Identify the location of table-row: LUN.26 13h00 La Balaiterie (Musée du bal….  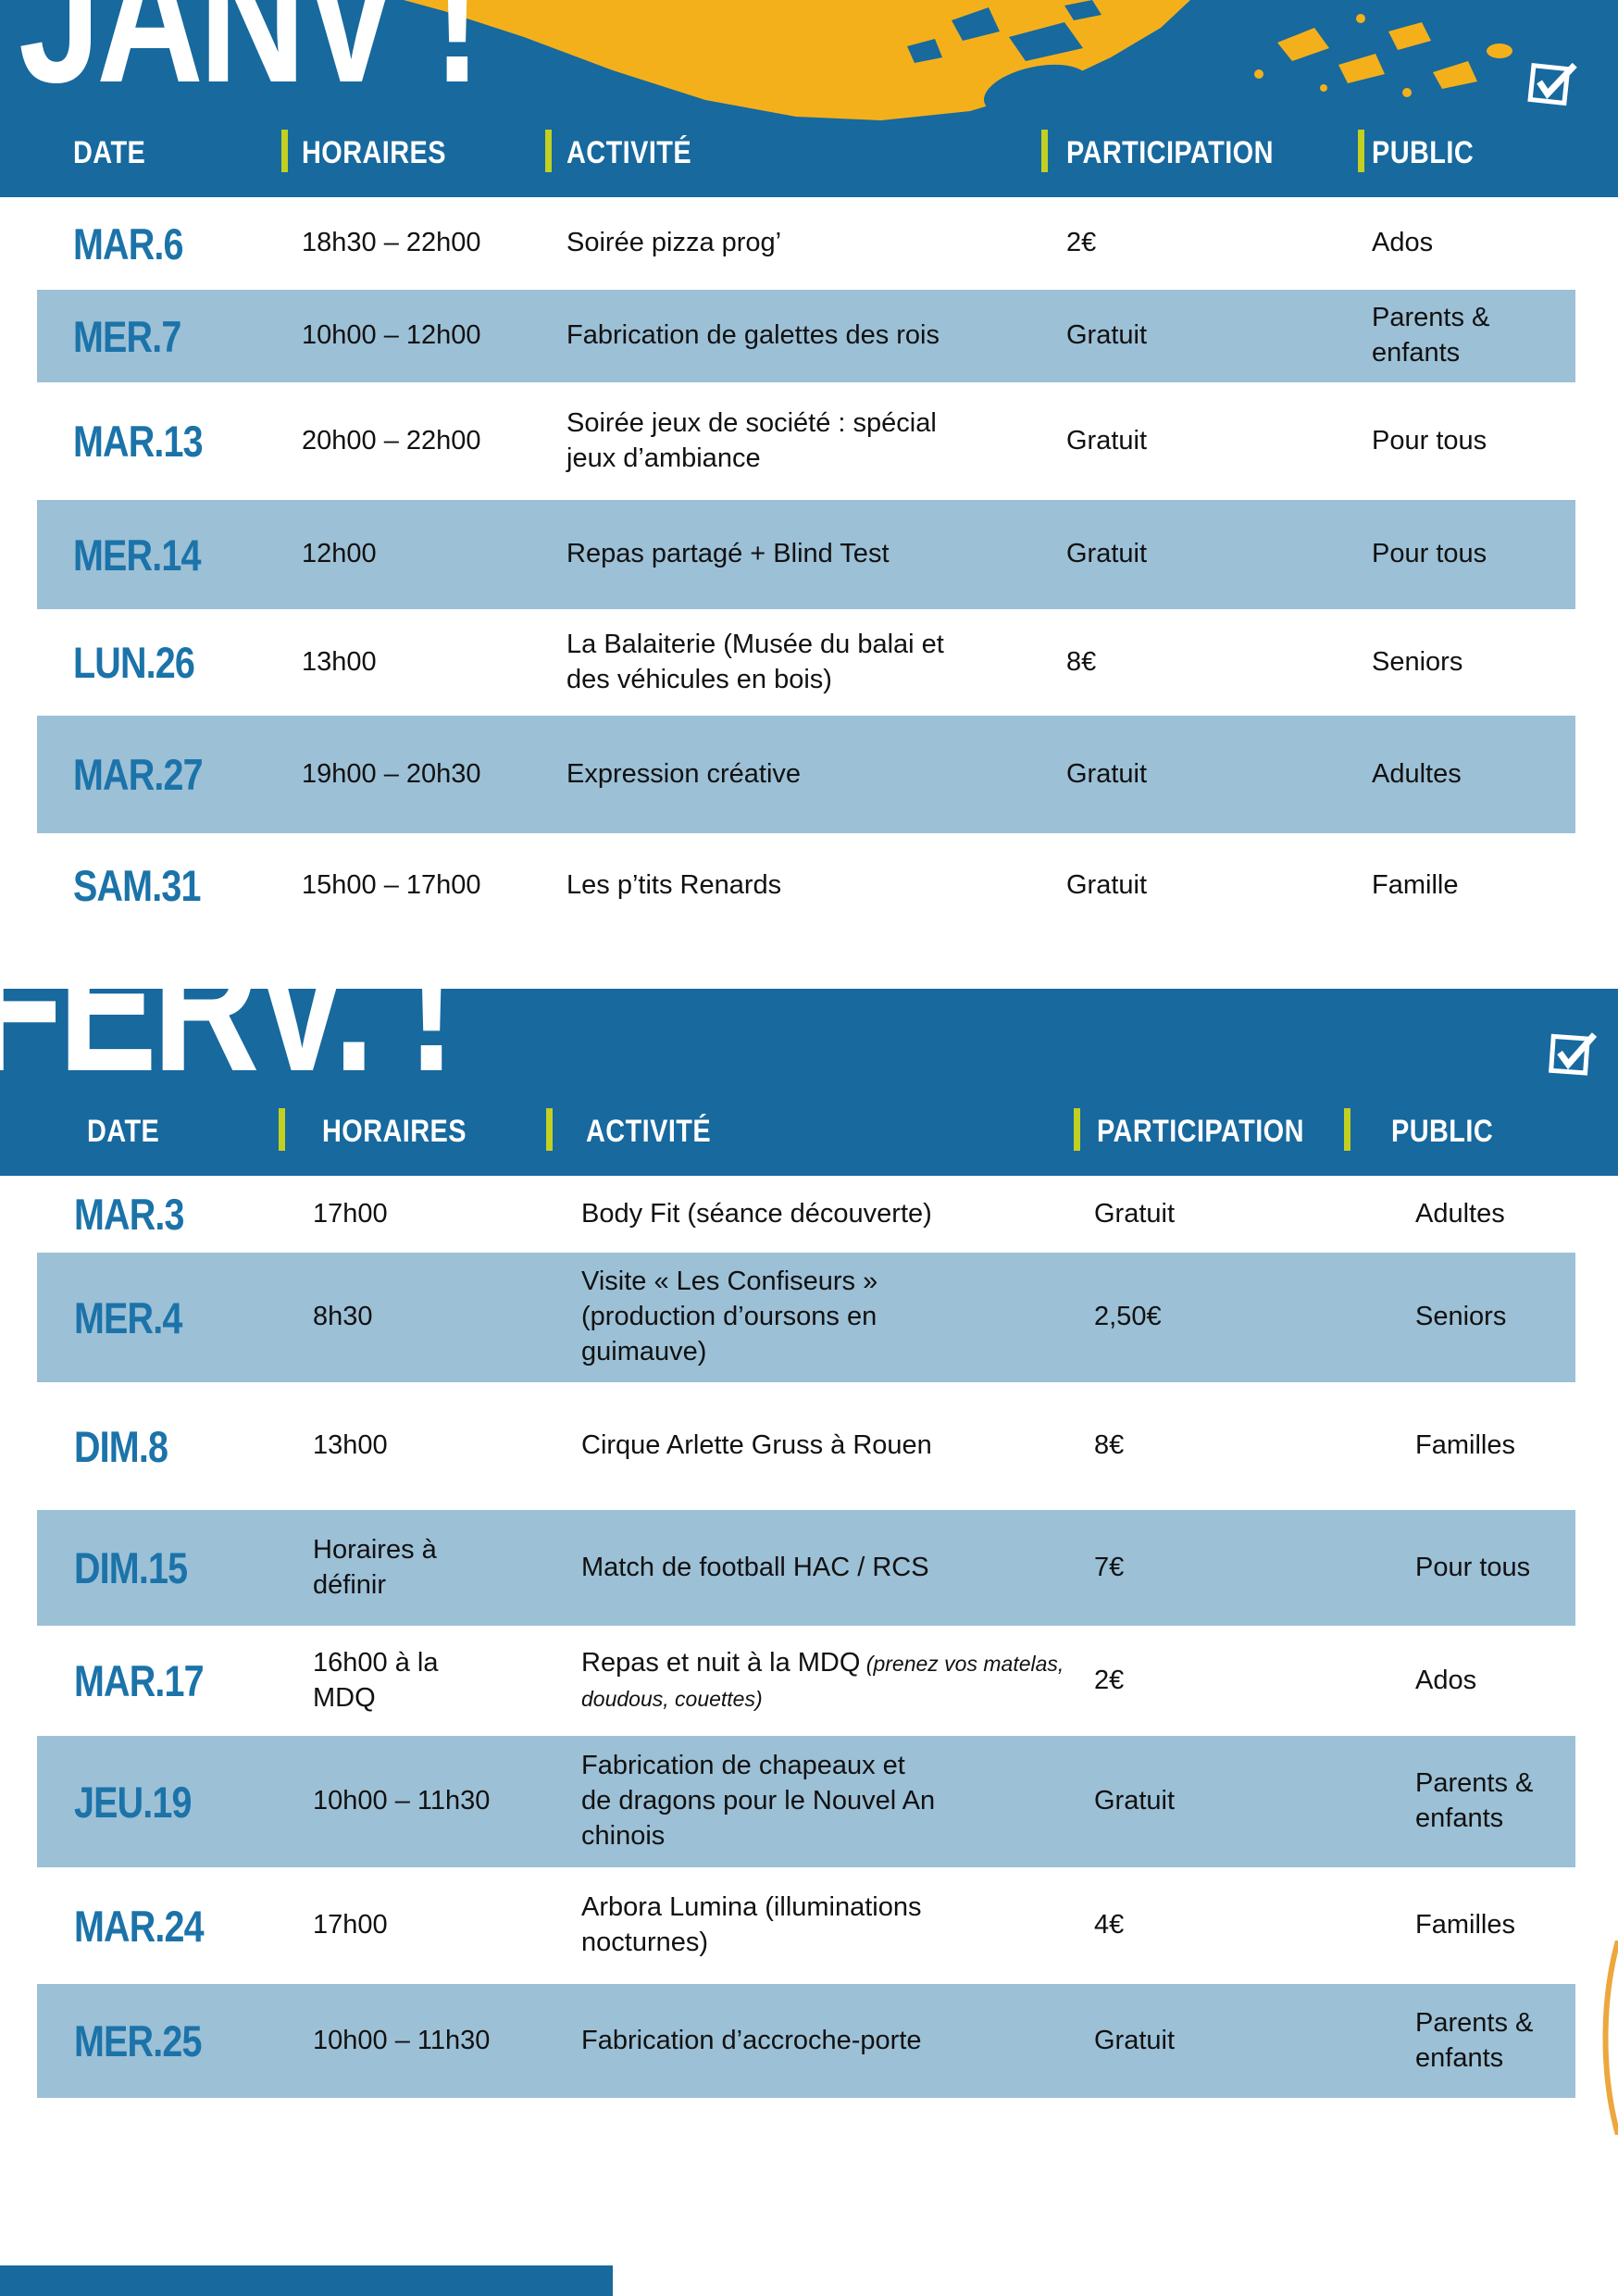
(806, 662).